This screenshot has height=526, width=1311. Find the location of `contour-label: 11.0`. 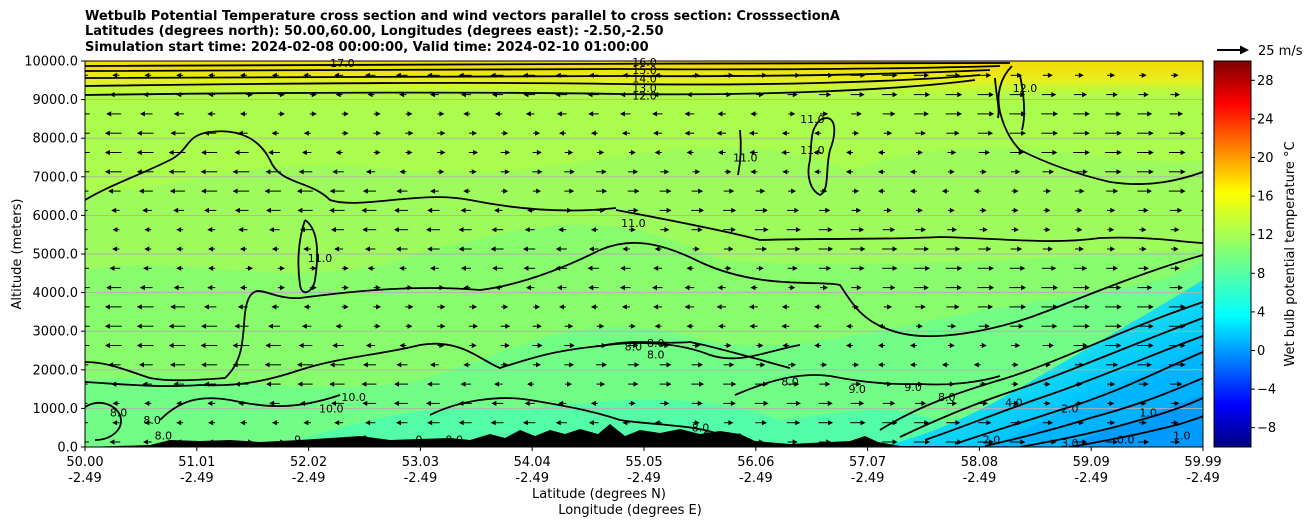

contour-label: 11.0 is located at coordinates (745, 158).